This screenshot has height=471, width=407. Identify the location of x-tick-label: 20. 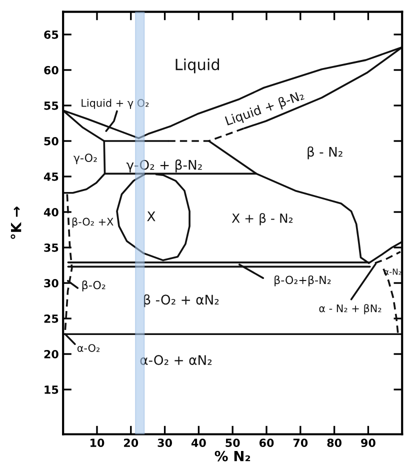
(131, 443).